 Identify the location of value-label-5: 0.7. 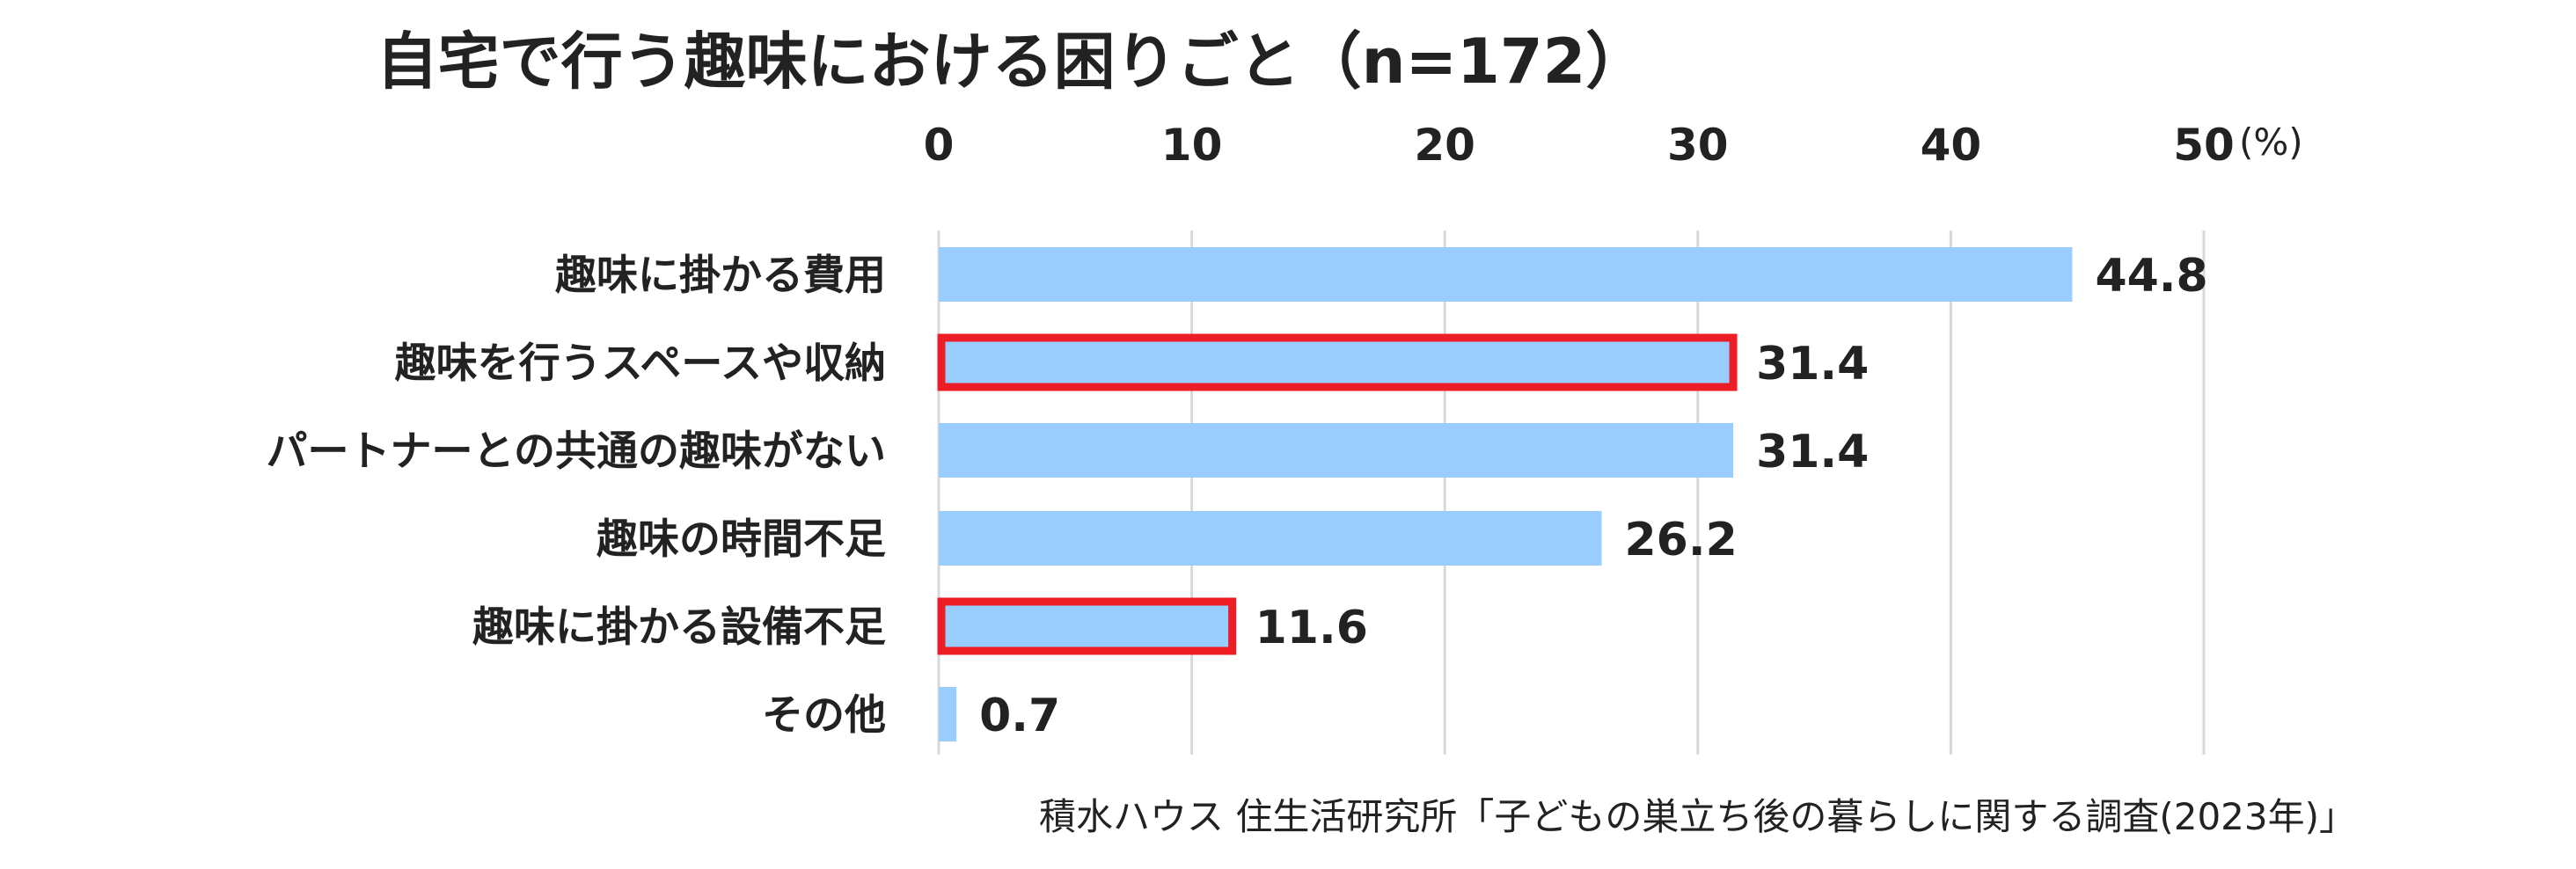
(1019, 716).